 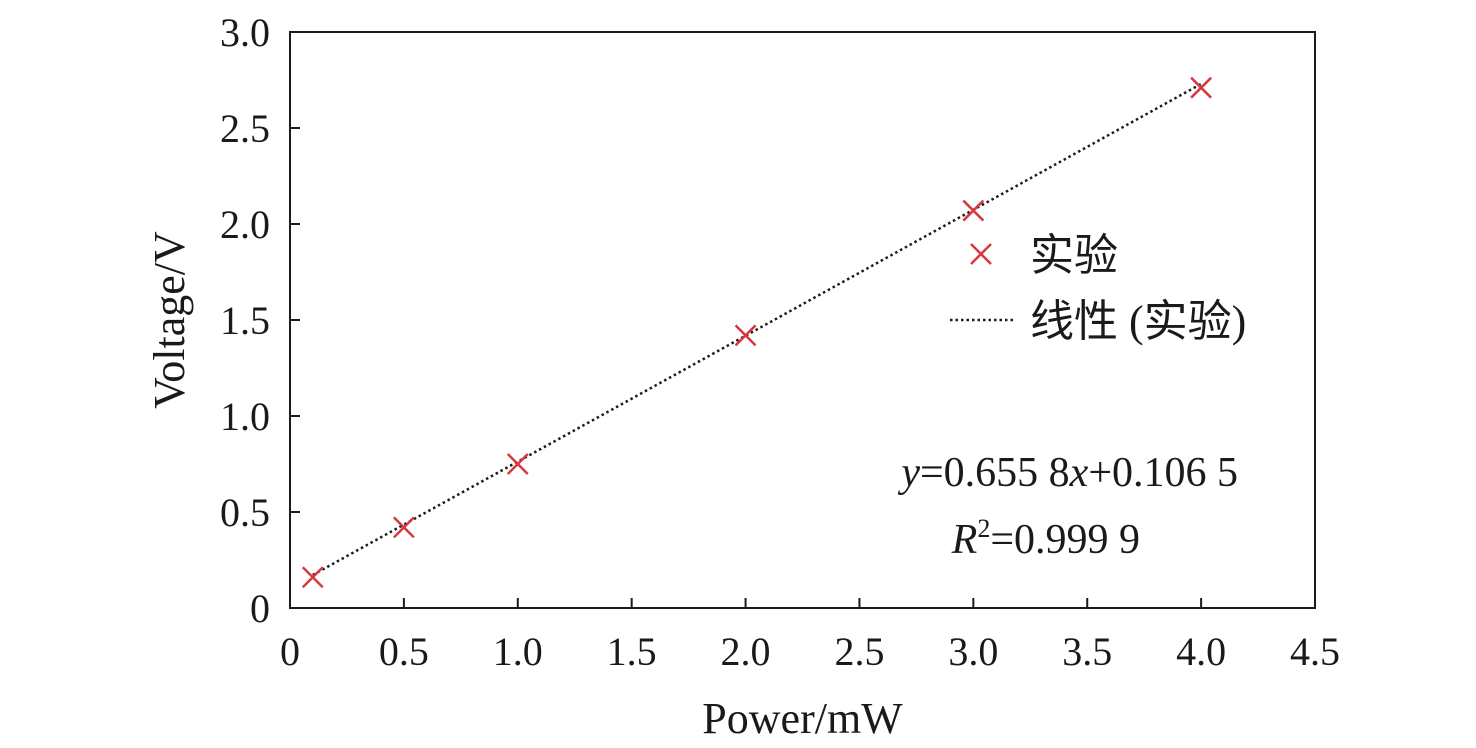 What do you see at coordinates (1065, 540) in the screenshot?
I see `r2-value: =0.999 9` at bounding box center [1065, 540].